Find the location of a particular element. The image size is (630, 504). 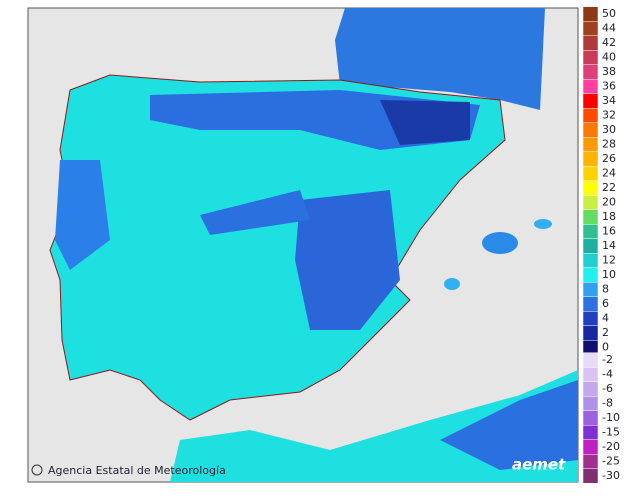

legend-label: 40 is located at coordinates (609, 57).